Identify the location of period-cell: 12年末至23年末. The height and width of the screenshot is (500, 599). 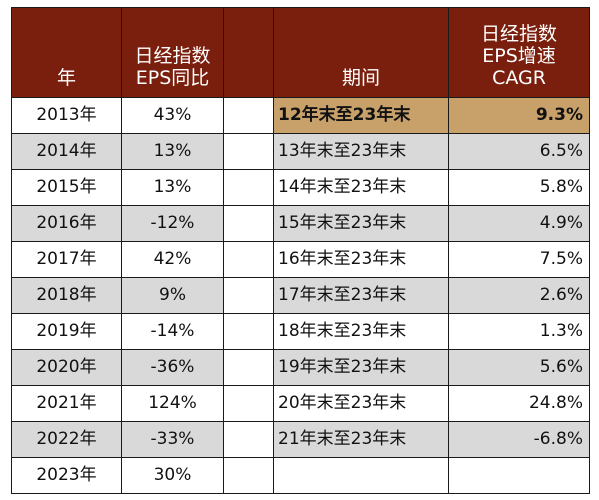
(361, 115).